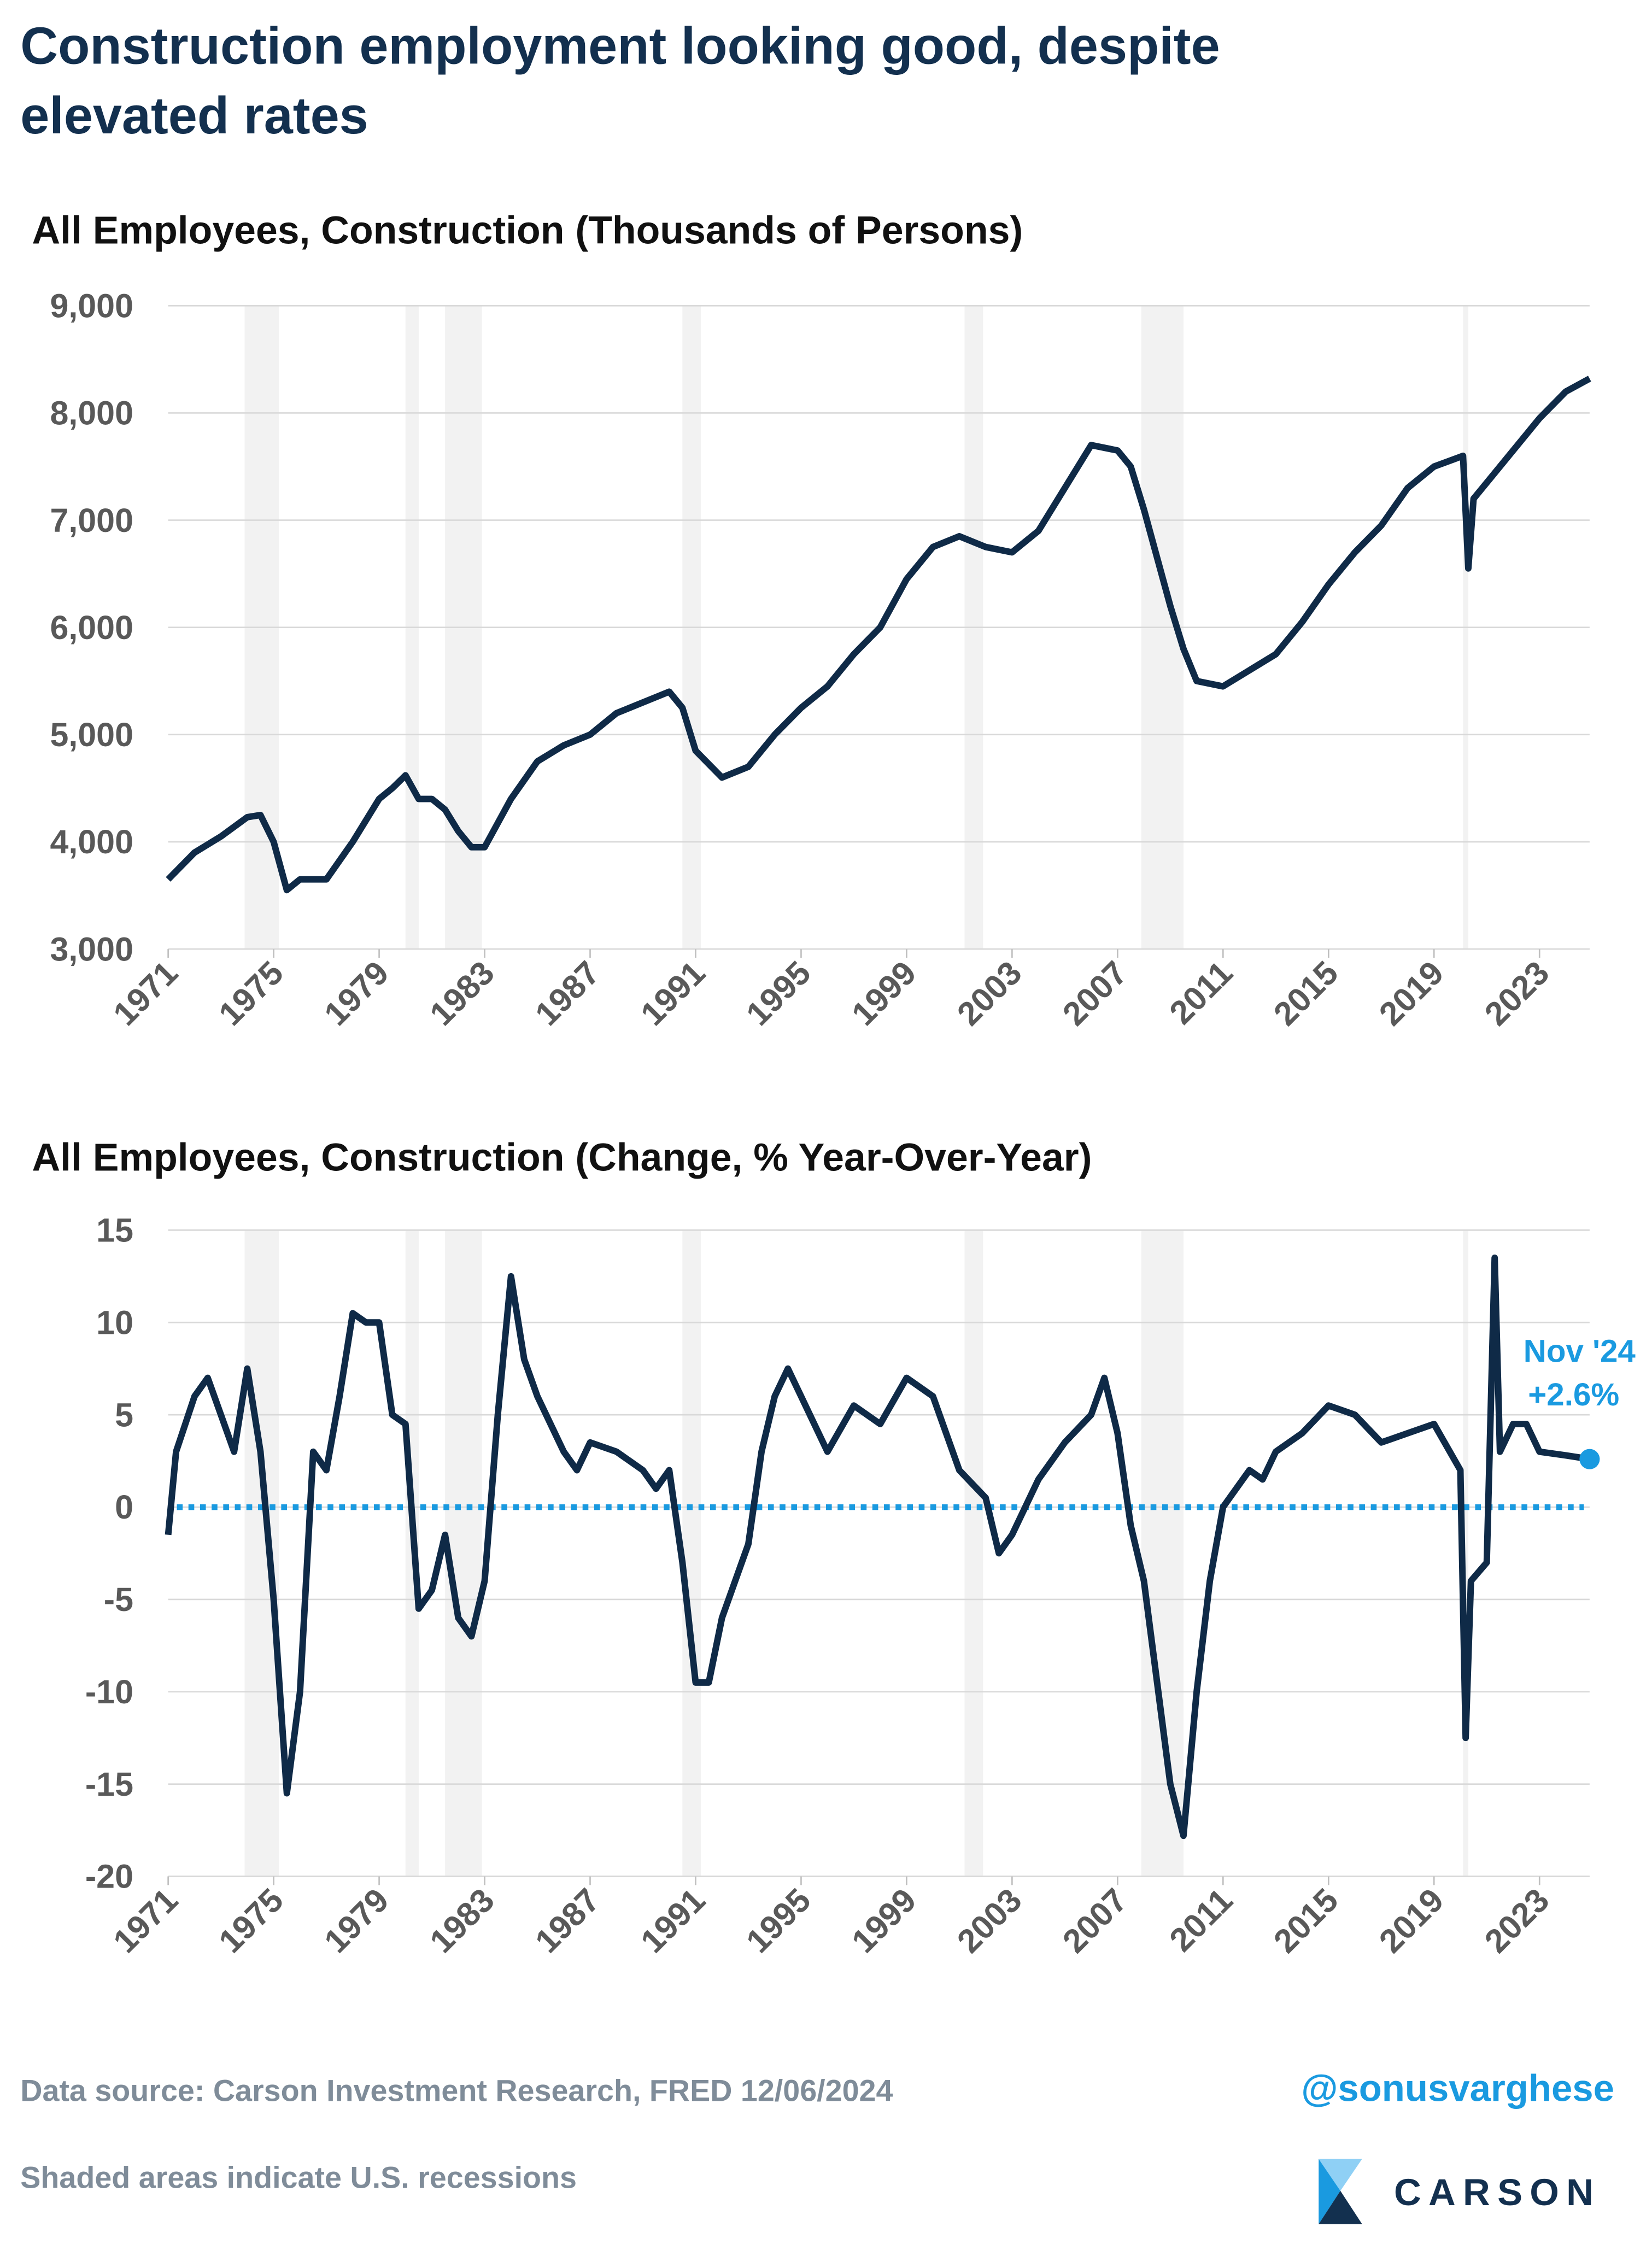  I want to click on y-tick-label: 5,000, so click(92, 734).